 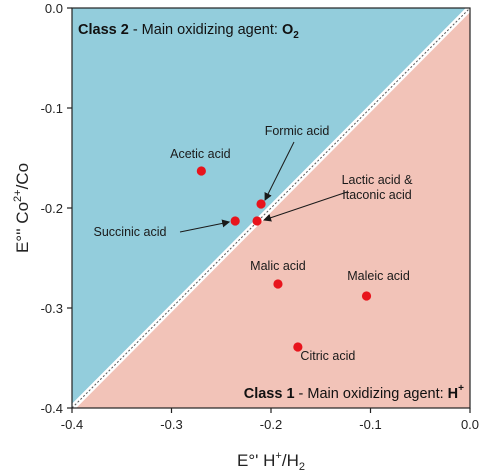 I want to click on class1-title: Class 1, so click(x=269, y=394).